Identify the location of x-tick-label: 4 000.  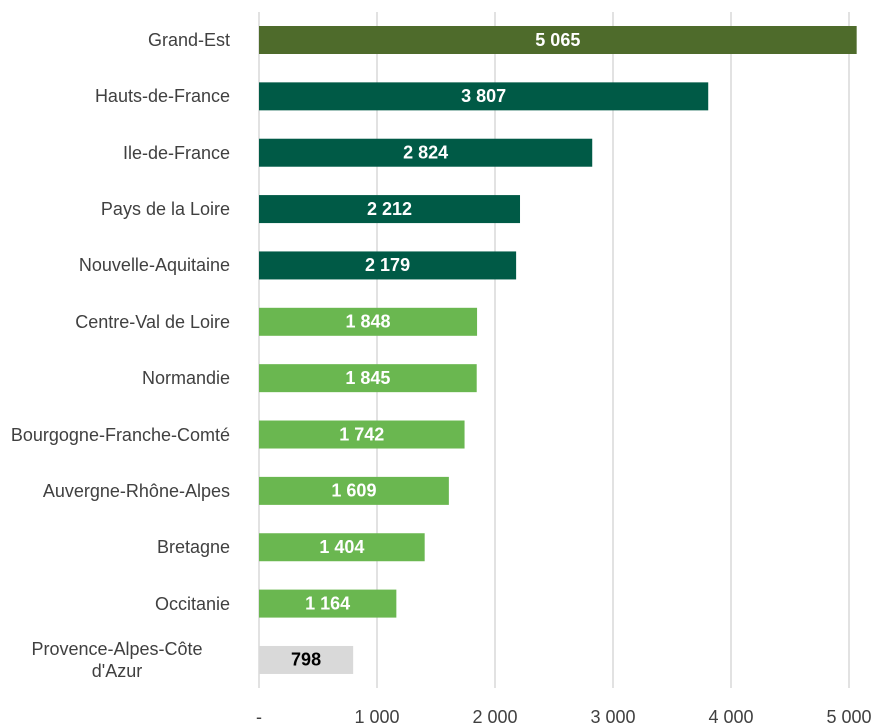
(730, 717).